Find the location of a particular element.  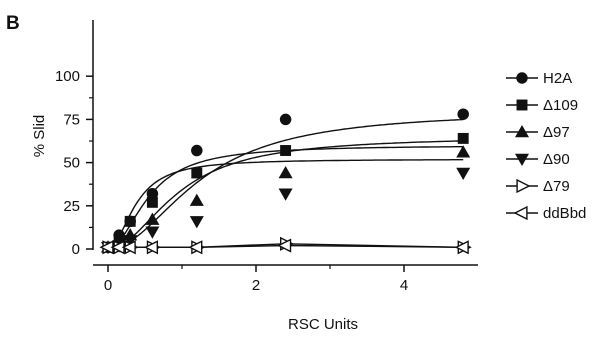

x-tick-label: 4 is located at coordinates (404, 285).